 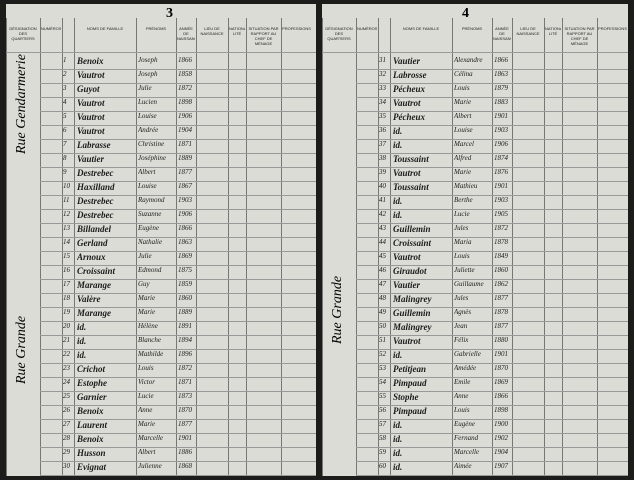 What do you see at coordinates (96, 271) in the screenshot?
I see `family-name: Croissaint` at bounding box center [96, 271].